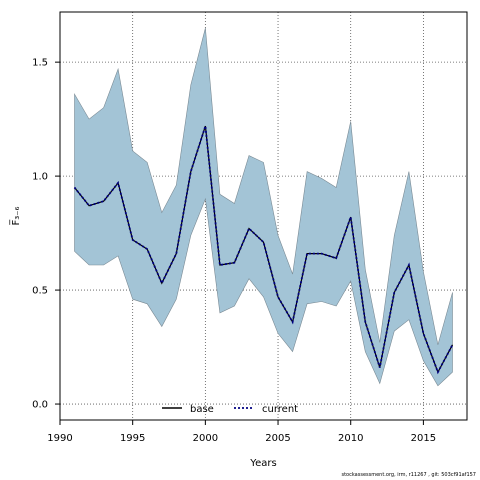  I want to click on y-tick-label: 1.5, so click(40, 63).